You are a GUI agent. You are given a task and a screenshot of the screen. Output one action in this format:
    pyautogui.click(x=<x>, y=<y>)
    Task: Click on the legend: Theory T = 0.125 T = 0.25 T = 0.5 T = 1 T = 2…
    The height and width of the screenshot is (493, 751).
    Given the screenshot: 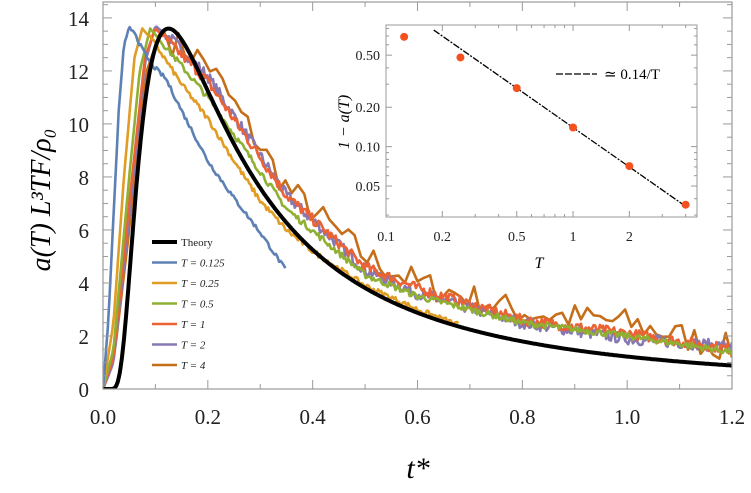 What is the action you would take?
    pyautogui.click(x=188, y=304)
    